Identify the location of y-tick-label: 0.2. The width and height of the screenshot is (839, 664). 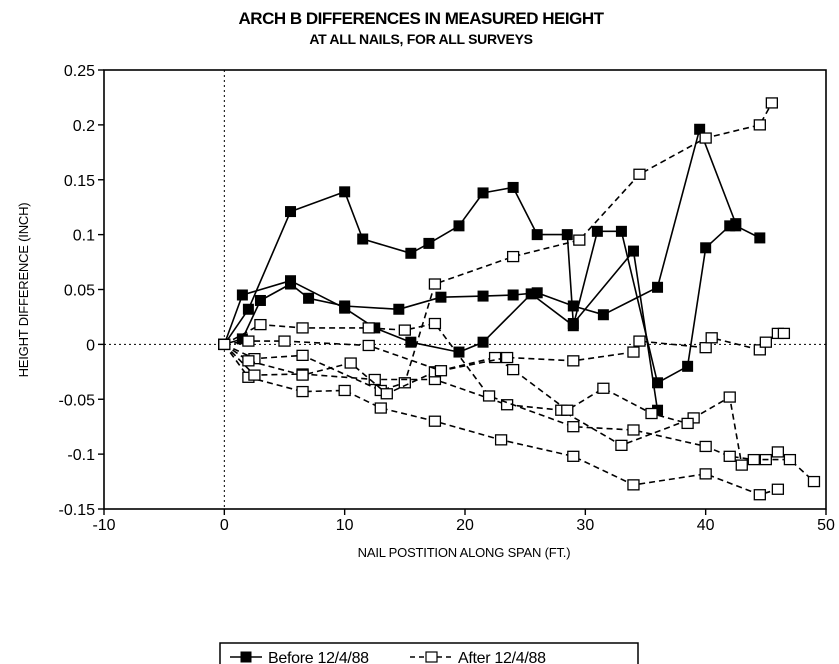
(84, 126).